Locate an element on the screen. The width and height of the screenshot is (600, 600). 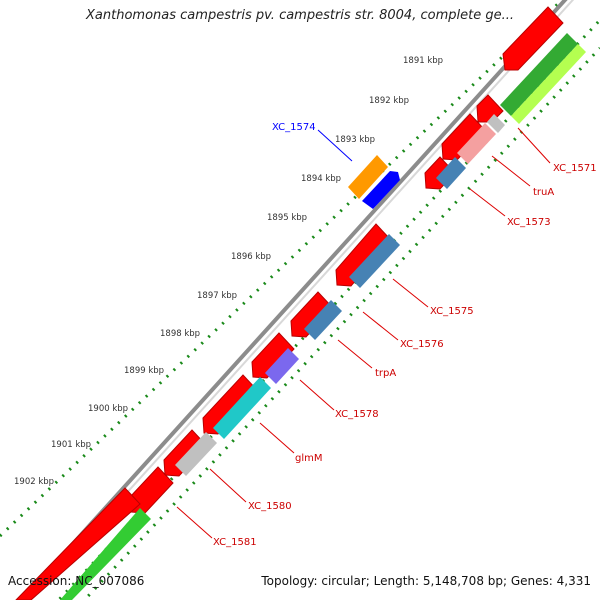
ruler-tick-label: 1899 kbp is located at coordinates (144, 371).